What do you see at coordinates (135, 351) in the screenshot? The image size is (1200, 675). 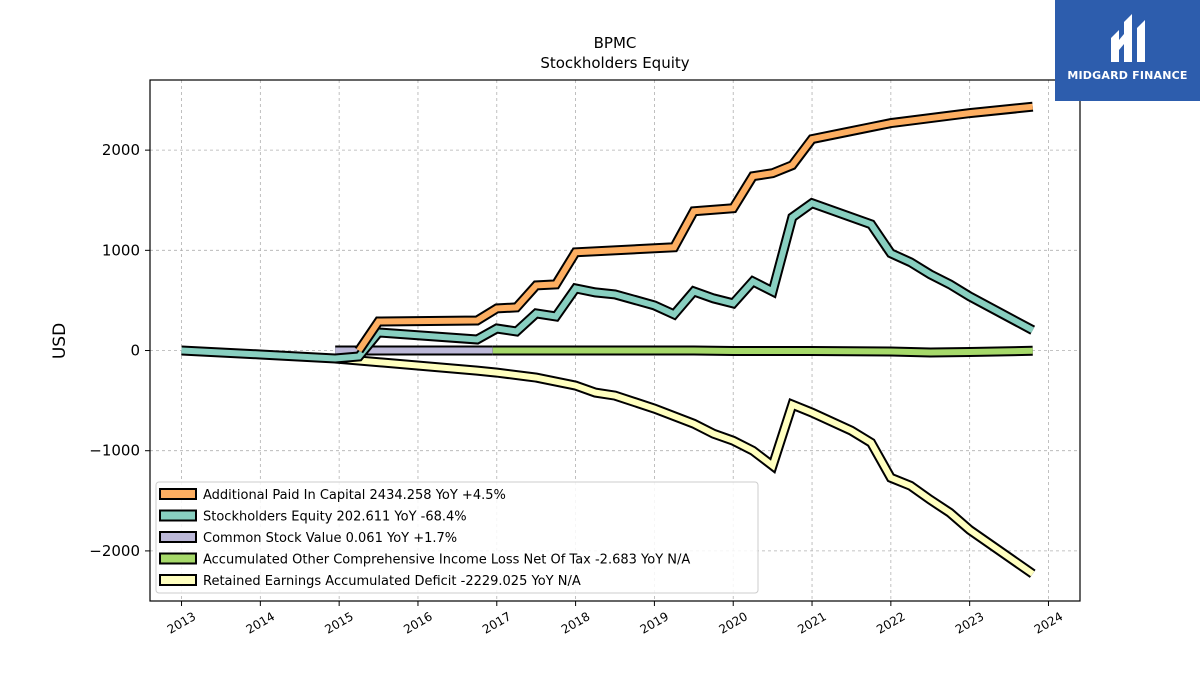 I see `y-tick-label: 0` at bounding box center [135, 351].